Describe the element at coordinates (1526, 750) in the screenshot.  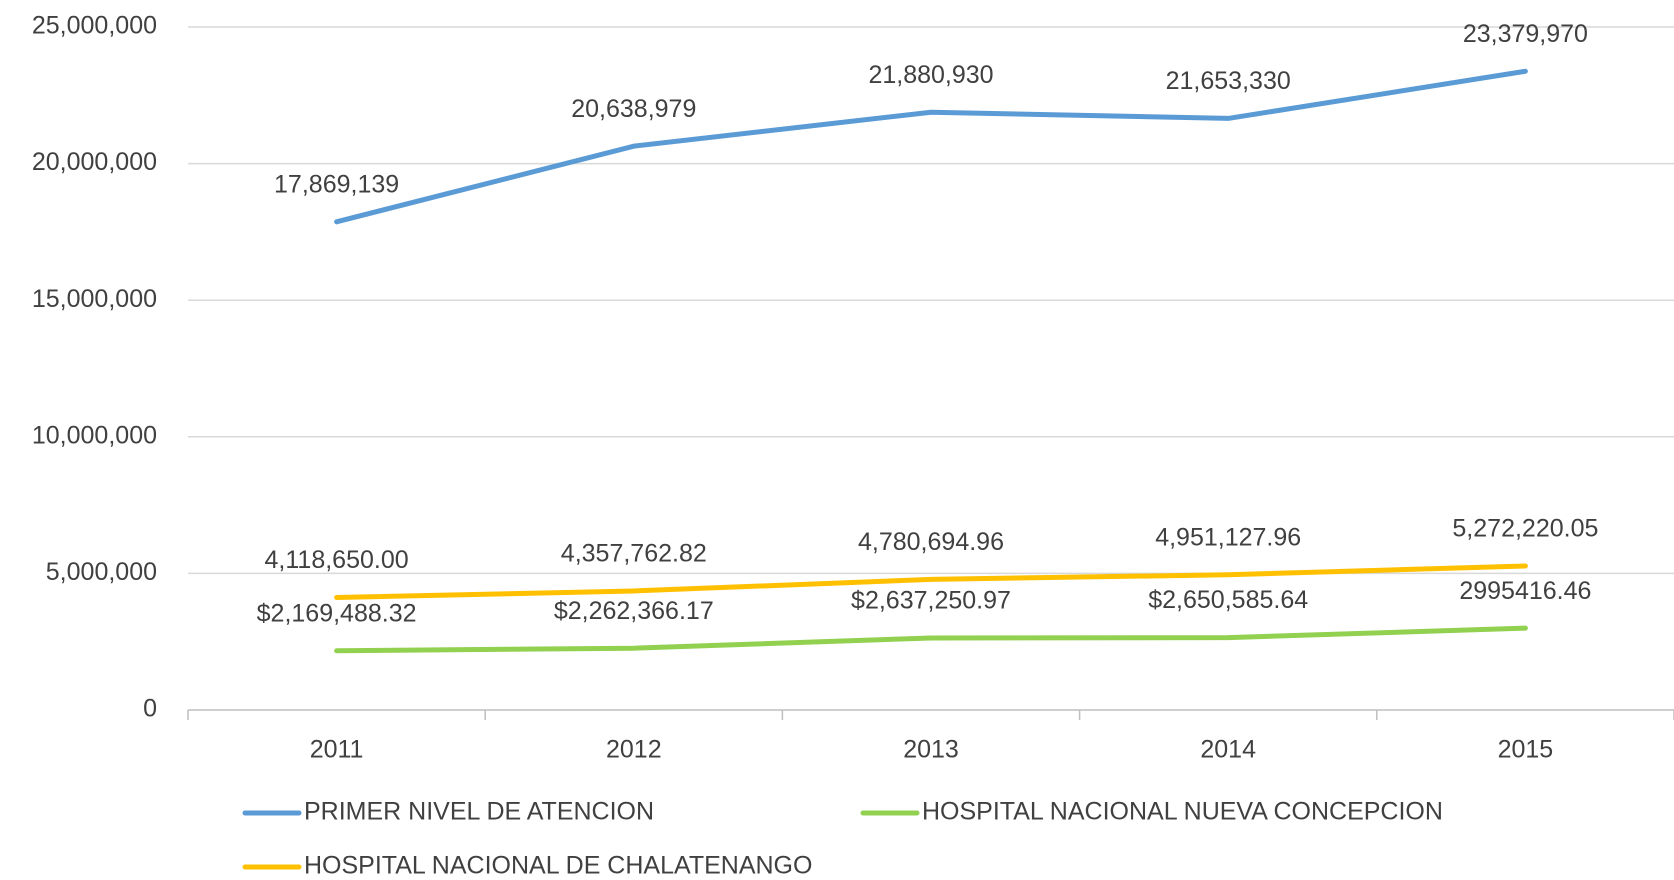
I see `x-tick-label: 2015` at that location.